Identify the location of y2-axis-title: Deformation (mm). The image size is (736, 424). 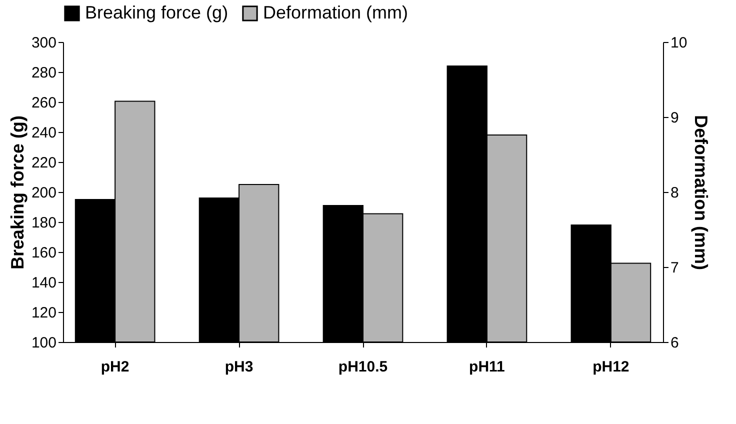
(701, 192).